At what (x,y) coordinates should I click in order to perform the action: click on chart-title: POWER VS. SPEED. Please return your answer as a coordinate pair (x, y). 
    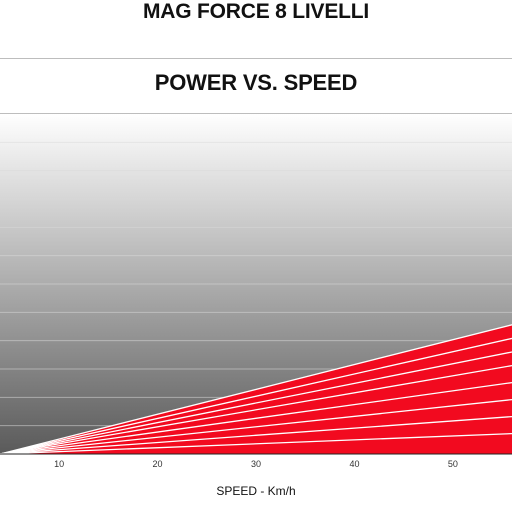
    Looking at the image, I should click on (256, 82).